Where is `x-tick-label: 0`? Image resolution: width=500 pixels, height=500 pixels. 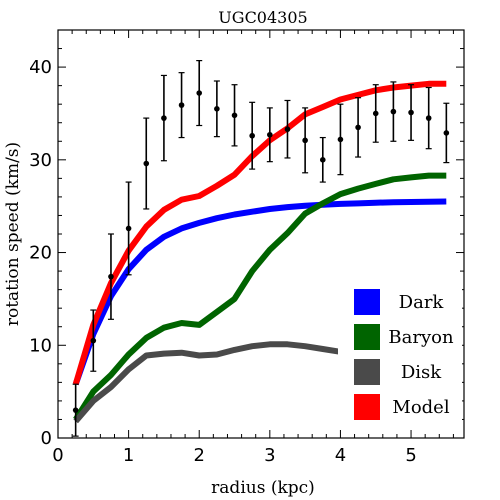
x-tick-label: 0 is located at coordinates (57, 455).